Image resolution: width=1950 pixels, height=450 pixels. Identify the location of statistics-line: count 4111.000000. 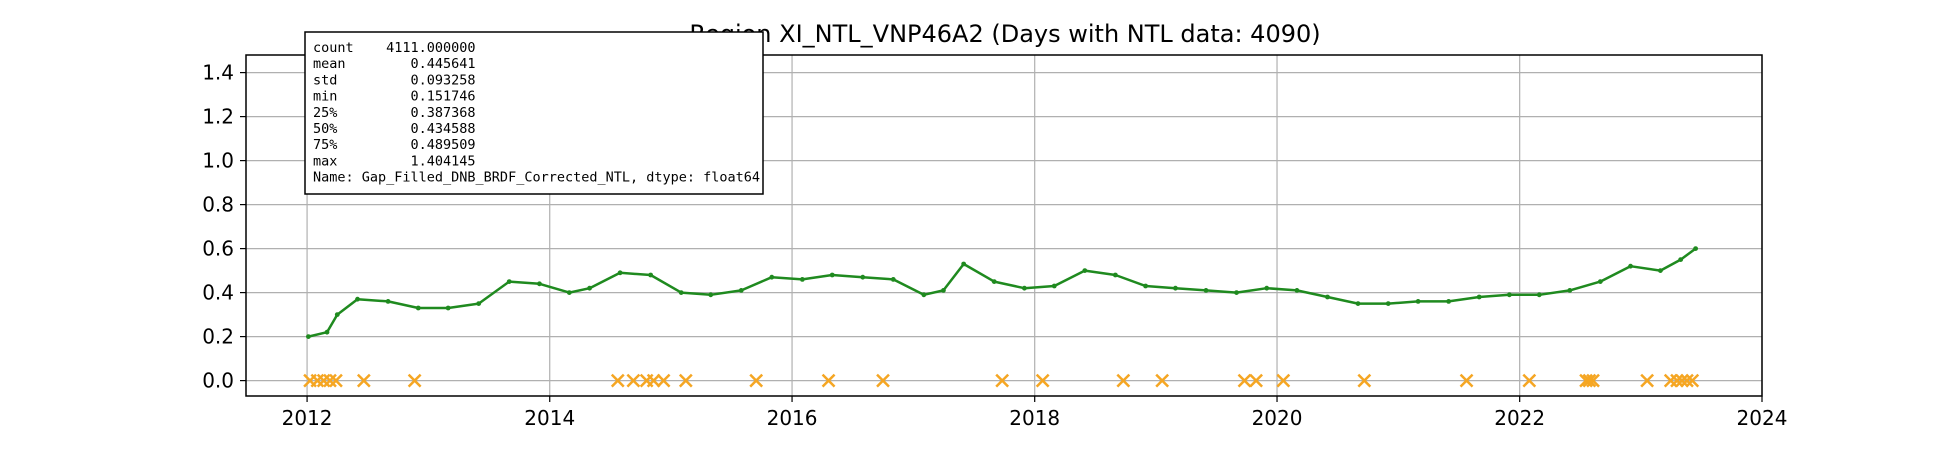
(394, 48).